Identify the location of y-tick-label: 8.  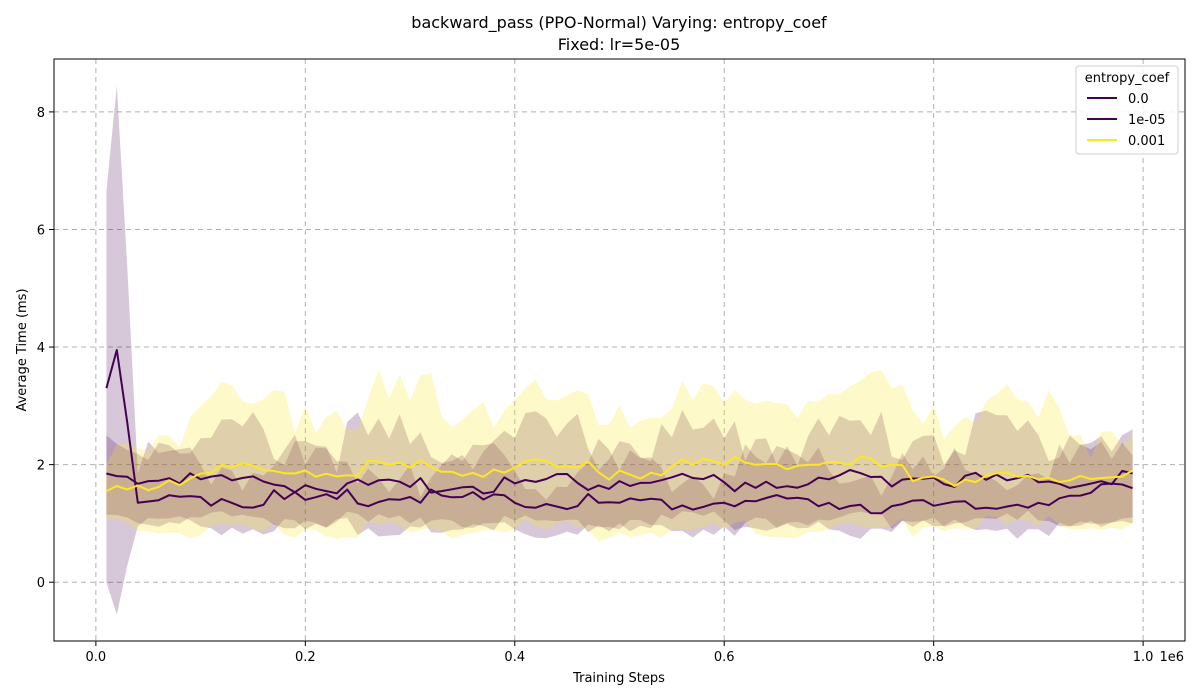
(41, 113).